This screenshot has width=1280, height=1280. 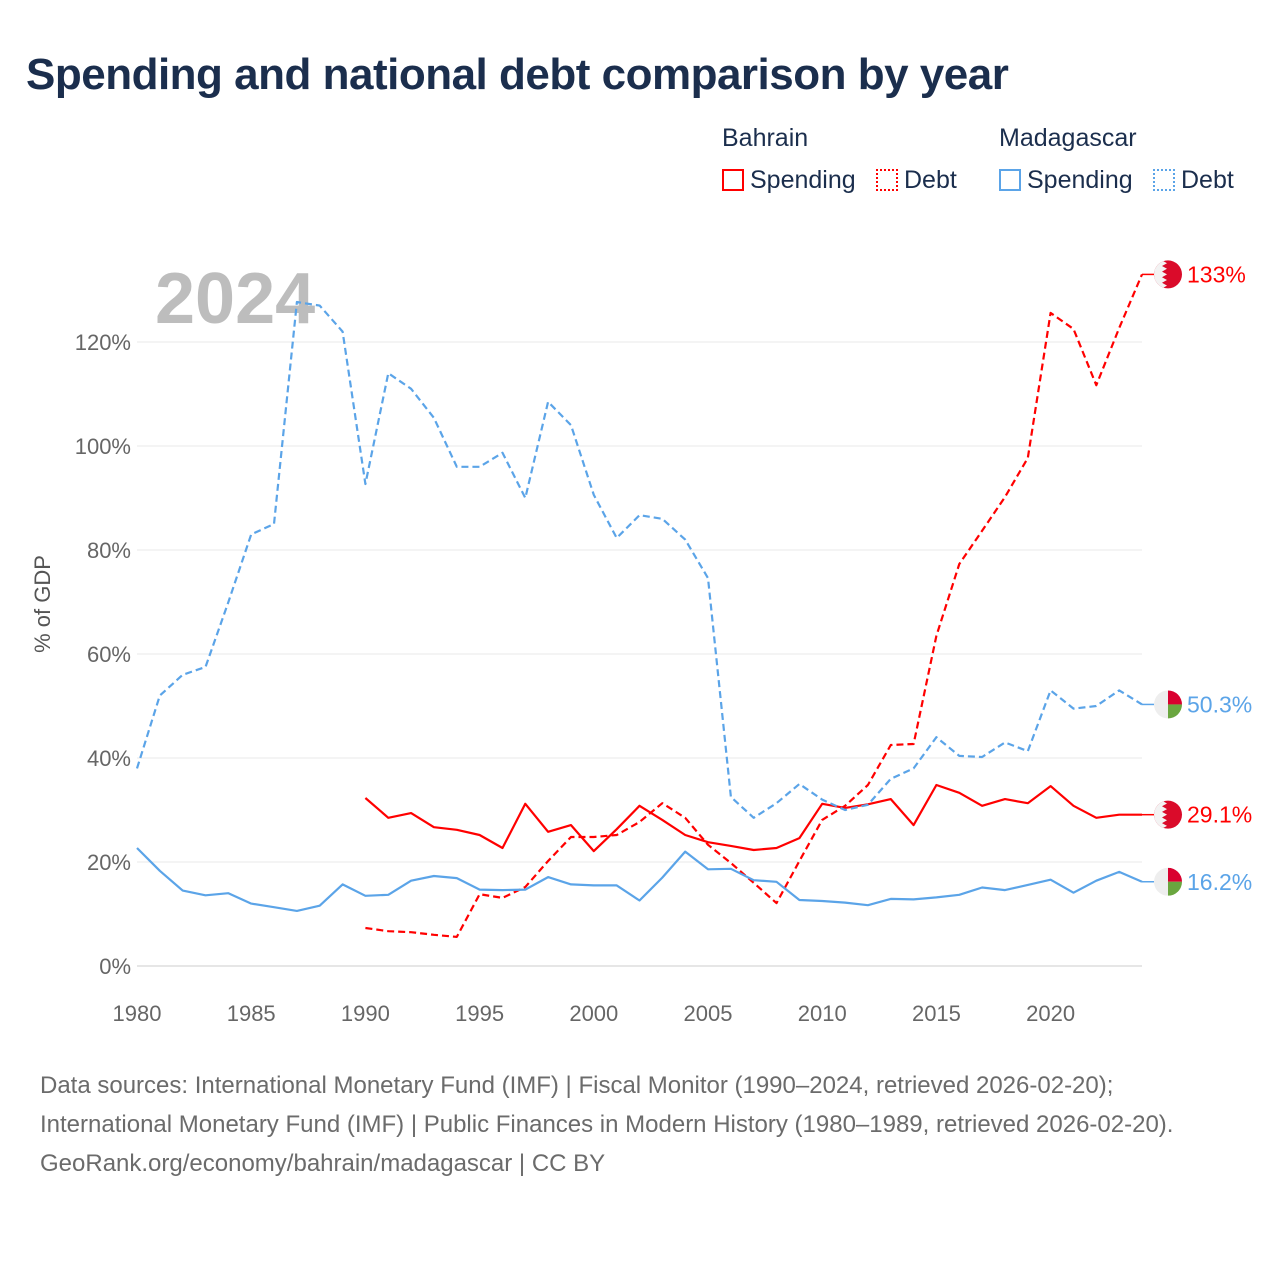 What do you see at coordinates (765, 138) in the screenshot?
I see `legend-group-bahrain: Bahrain` at bounding box center [765, 138].